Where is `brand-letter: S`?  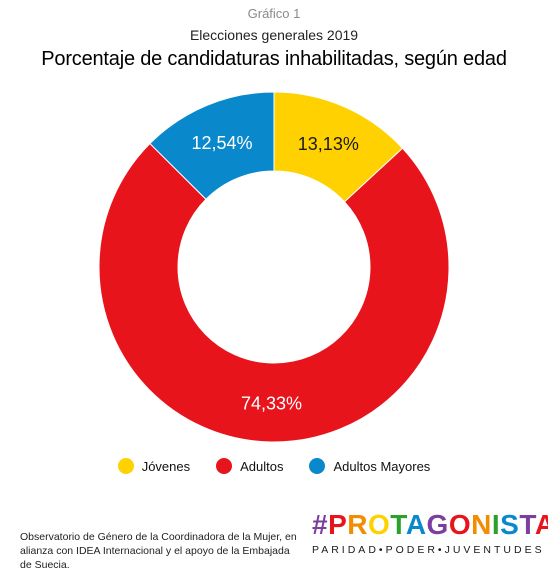
brand-letter: S is located at coordinates (510, 524).